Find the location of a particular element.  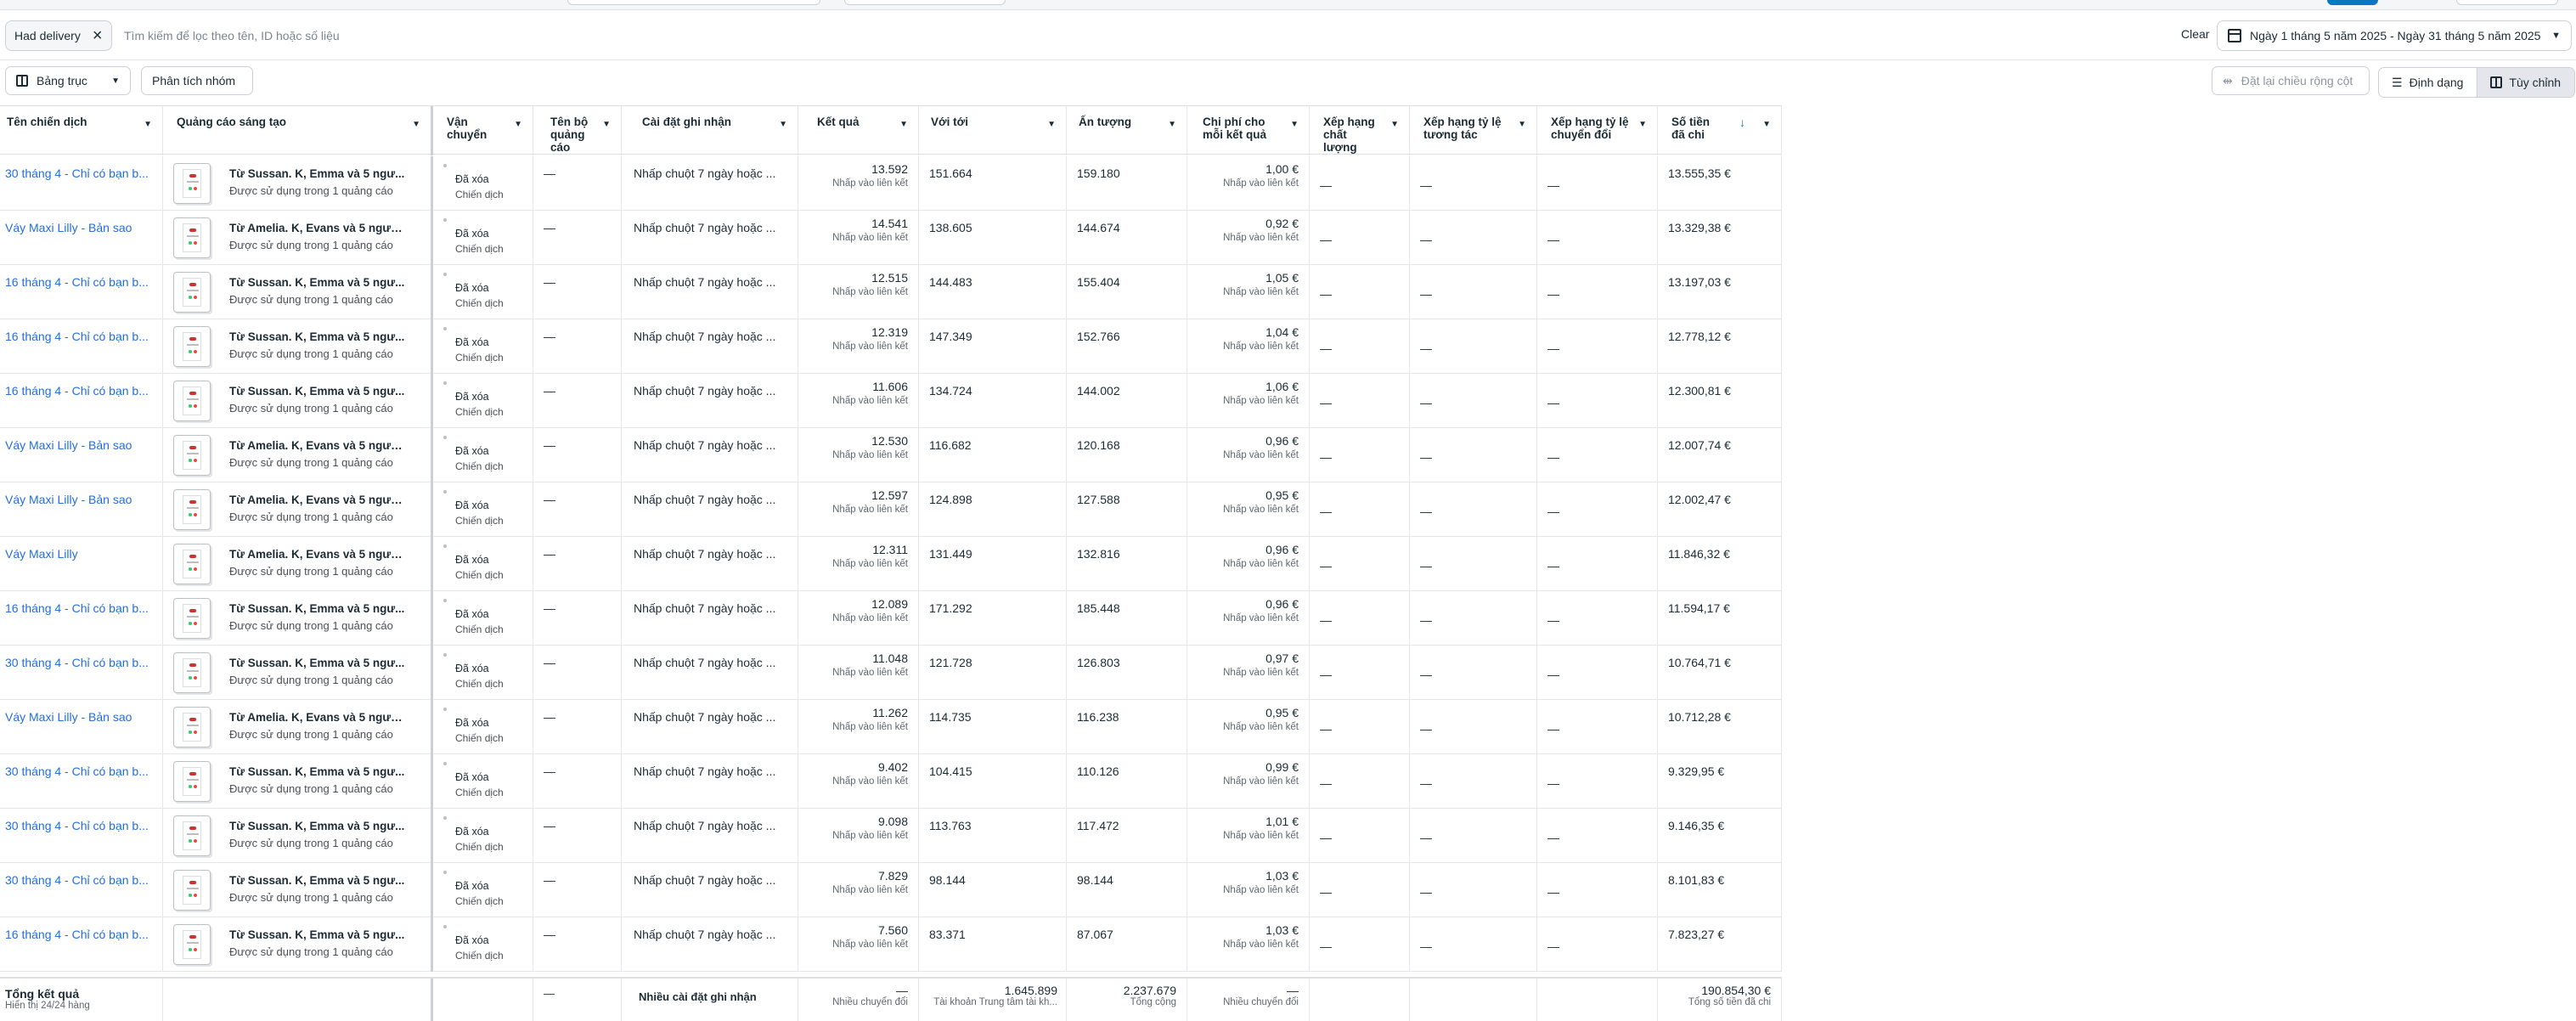

col-delivery: Vận chuyển ▼ is located at coordinates (483, 130).